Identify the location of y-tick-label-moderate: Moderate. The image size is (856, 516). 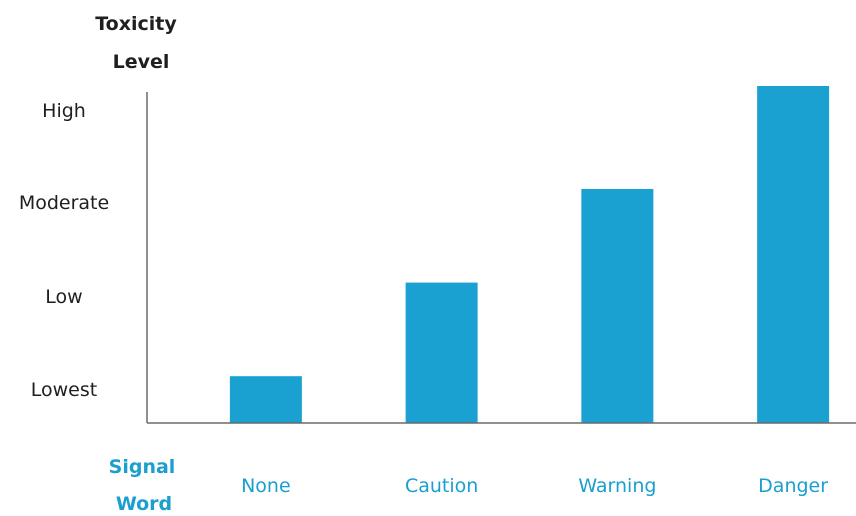
(64, 203).